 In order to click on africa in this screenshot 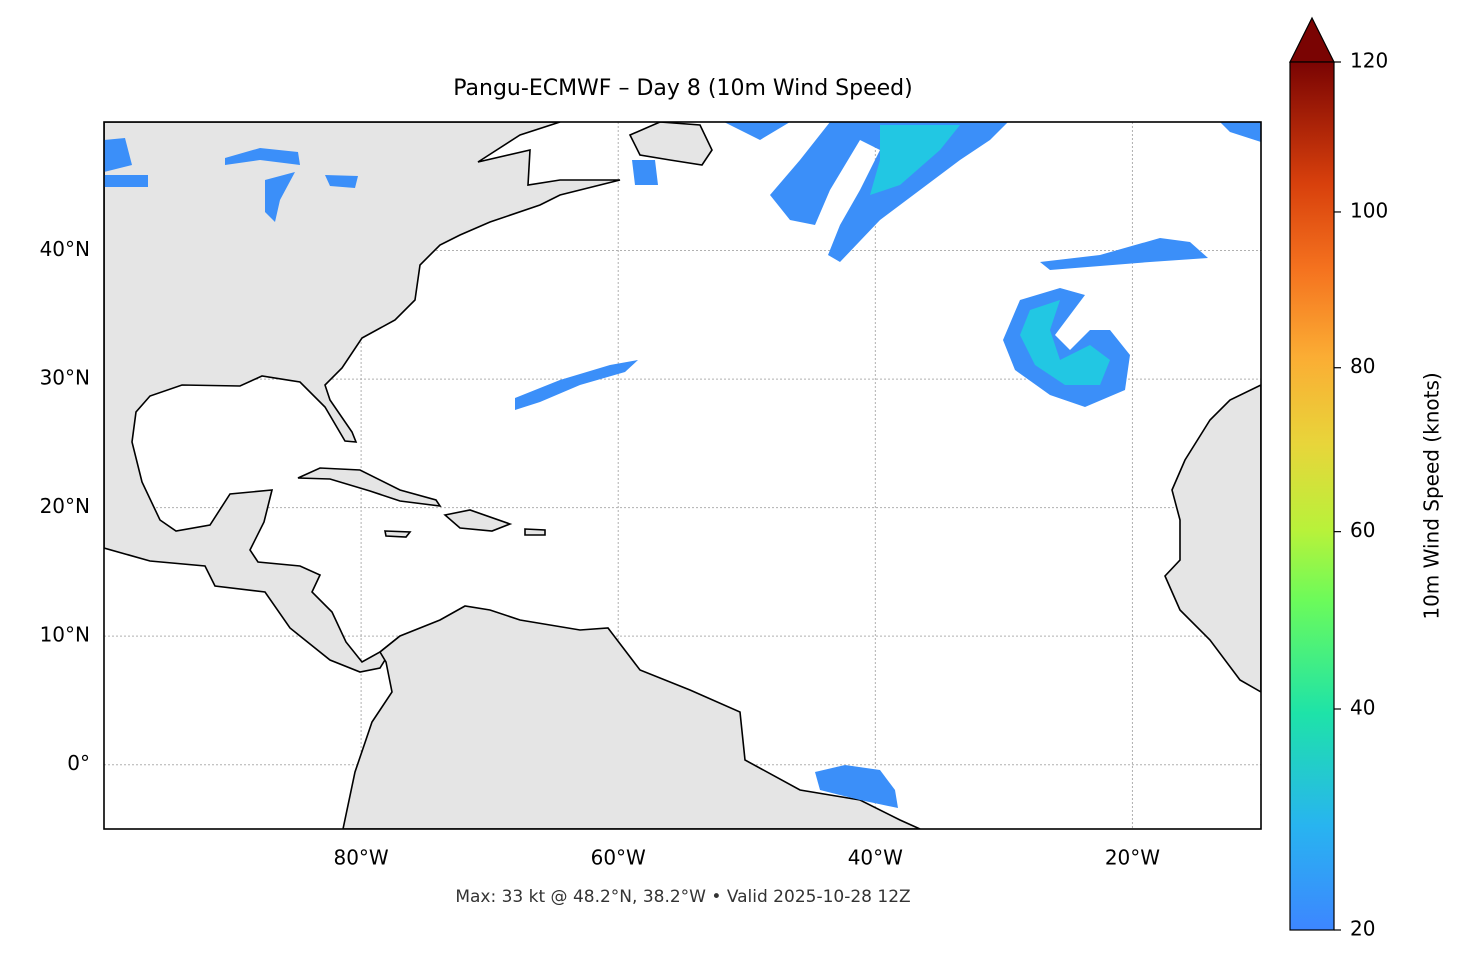, I will do `click(1212, 538)`.